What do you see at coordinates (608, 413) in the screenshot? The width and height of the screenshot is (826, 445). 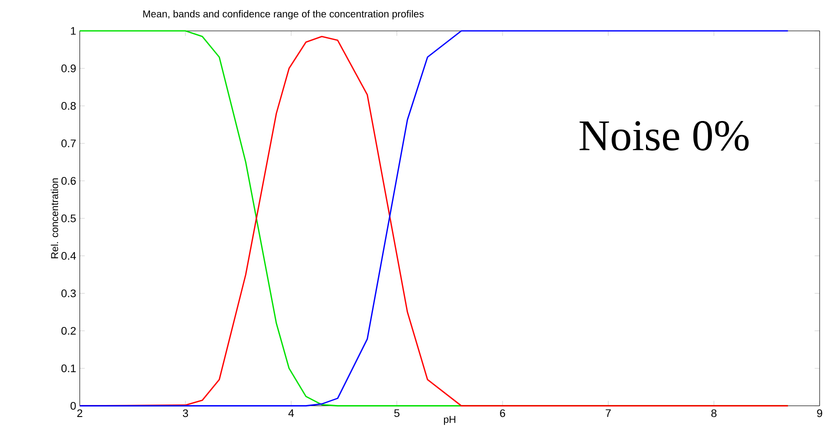 I see `x-tick-label: 7` at bounding box center [608, 413].